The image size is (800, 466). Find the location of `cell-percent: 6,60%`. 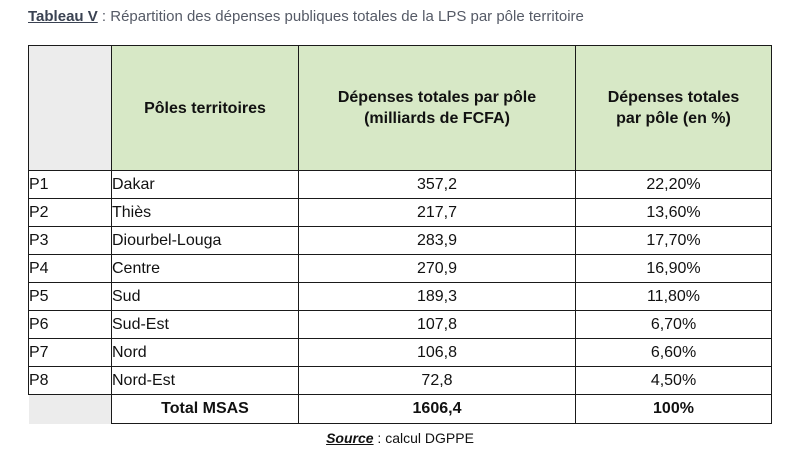

cell-percent: 6,60% is located at coordinates (673, 352).